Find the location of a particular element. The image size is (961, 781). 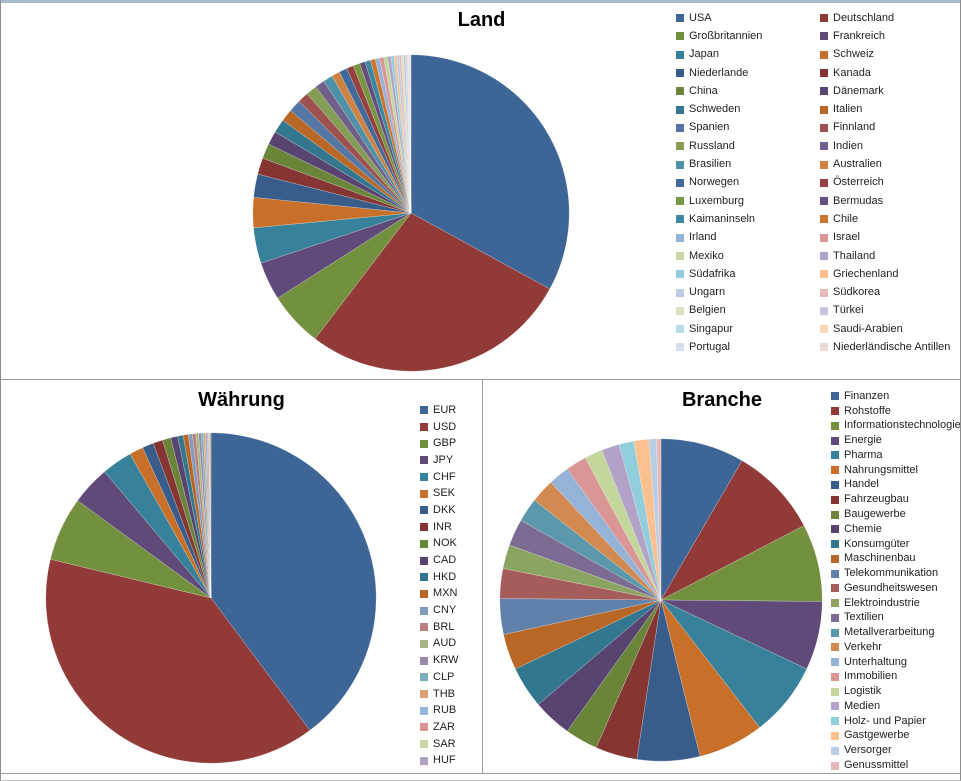

pie-slice-land-22: Kaimaninseln is located at coordinates (388, 136).